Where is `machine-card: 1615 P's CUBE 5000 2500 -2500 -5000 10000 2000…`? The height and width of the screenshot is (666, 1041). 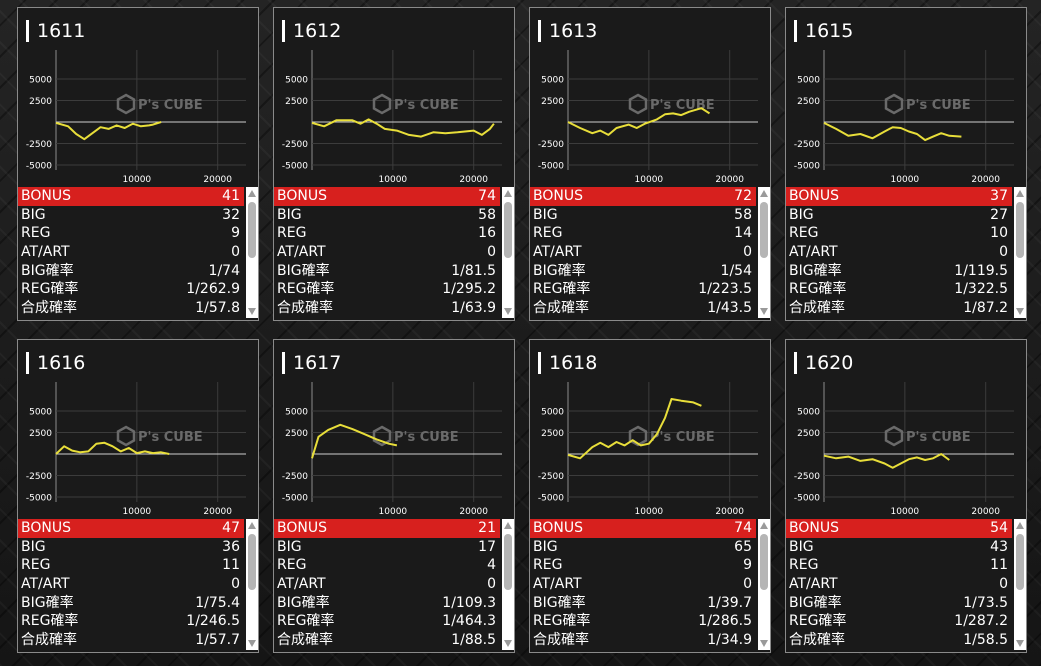 machine-card: 1615 P's CUBE 5000 2500 -2500 -5000 10000 2000… is located at coordinates (906, 164).